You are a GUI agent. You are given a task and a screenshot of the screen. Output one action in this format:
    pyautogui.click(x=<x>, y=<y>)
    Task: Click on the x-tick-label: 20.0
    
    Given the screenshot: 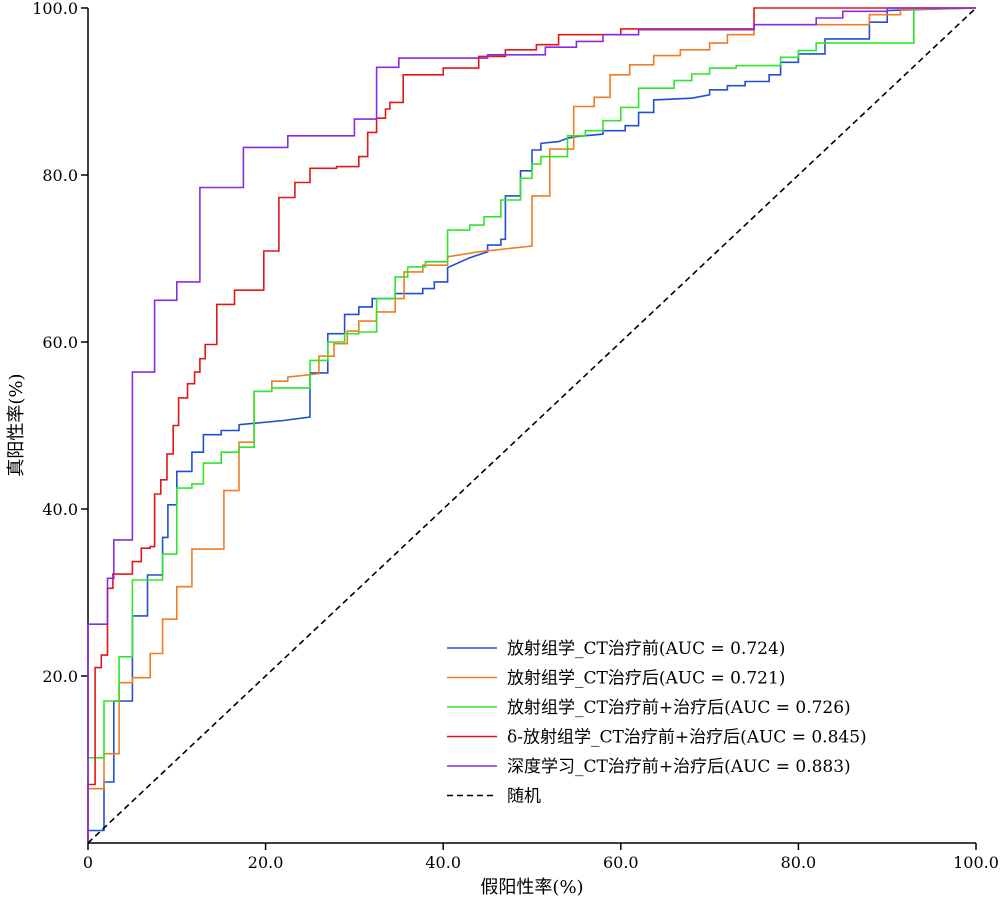 What is the action you would take?
    pyautogui.click(x=266, y=862)
    